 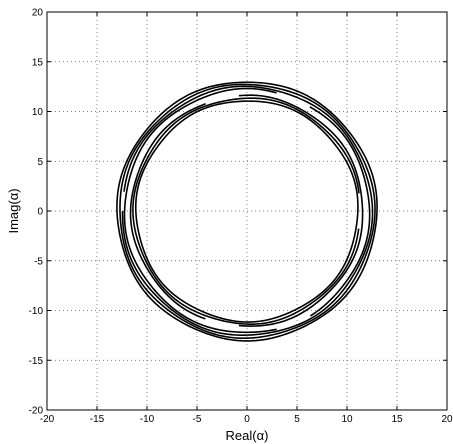 What do you see at coordinates (13, 210) in the screenshot?
I see `y-axis-label: Imag(α)` at bounding box center [13, 210].